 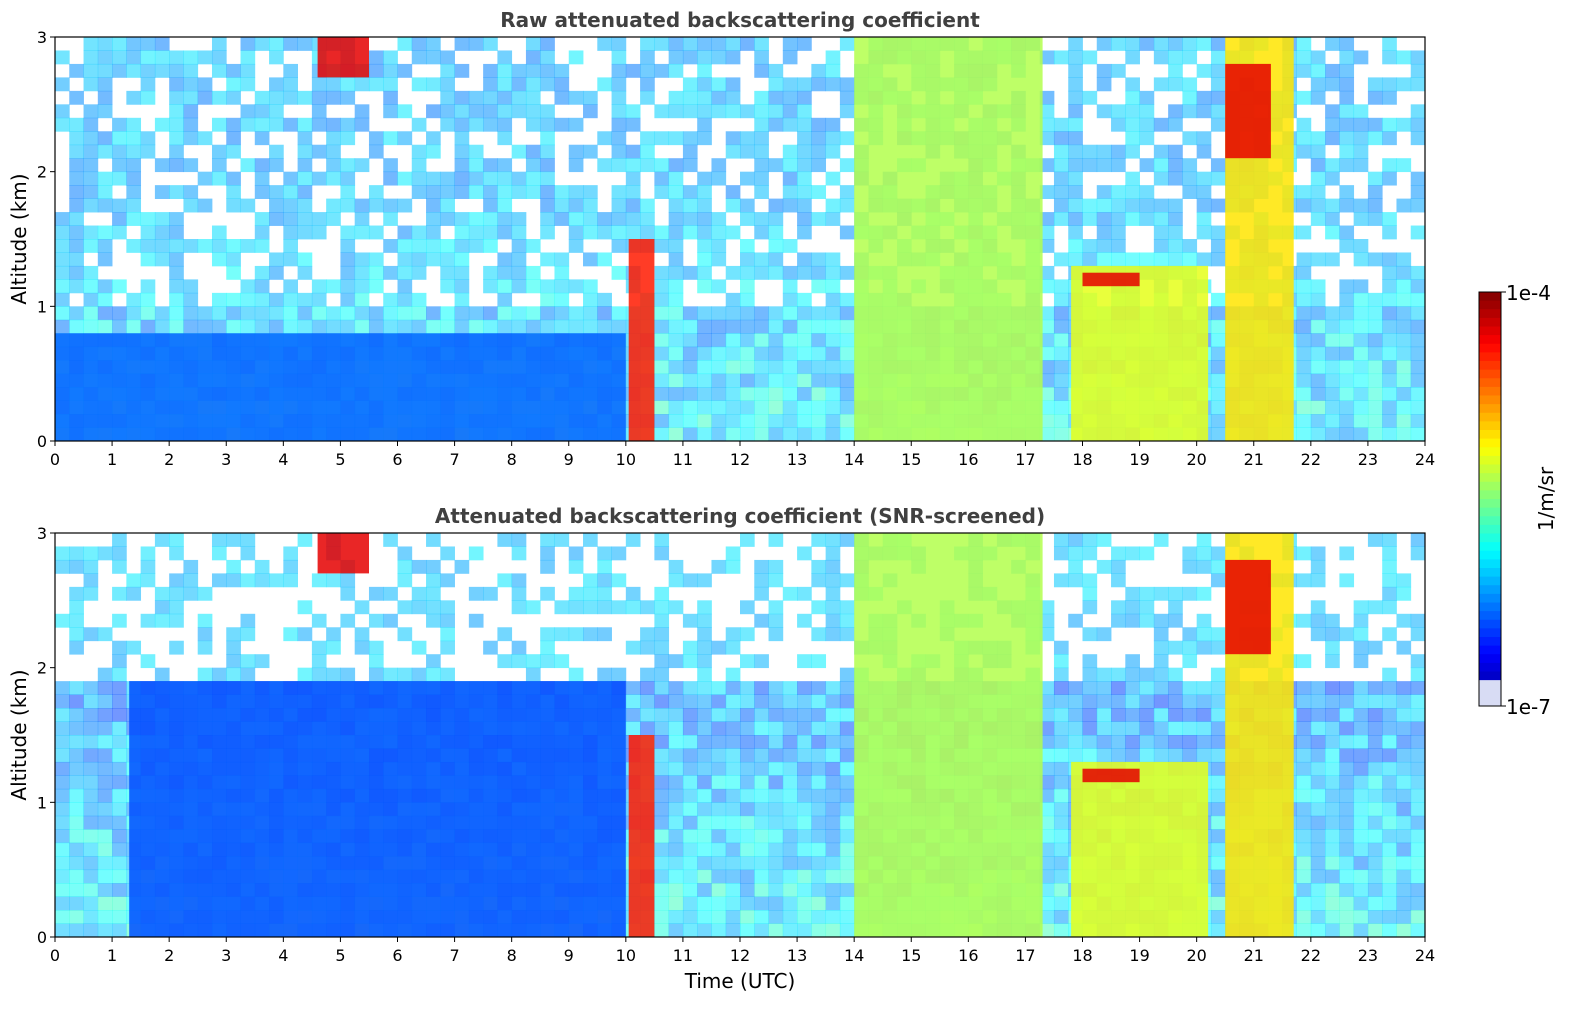 I want to click on x-axis-label: Time (UTC), so click(x=740, y=981).